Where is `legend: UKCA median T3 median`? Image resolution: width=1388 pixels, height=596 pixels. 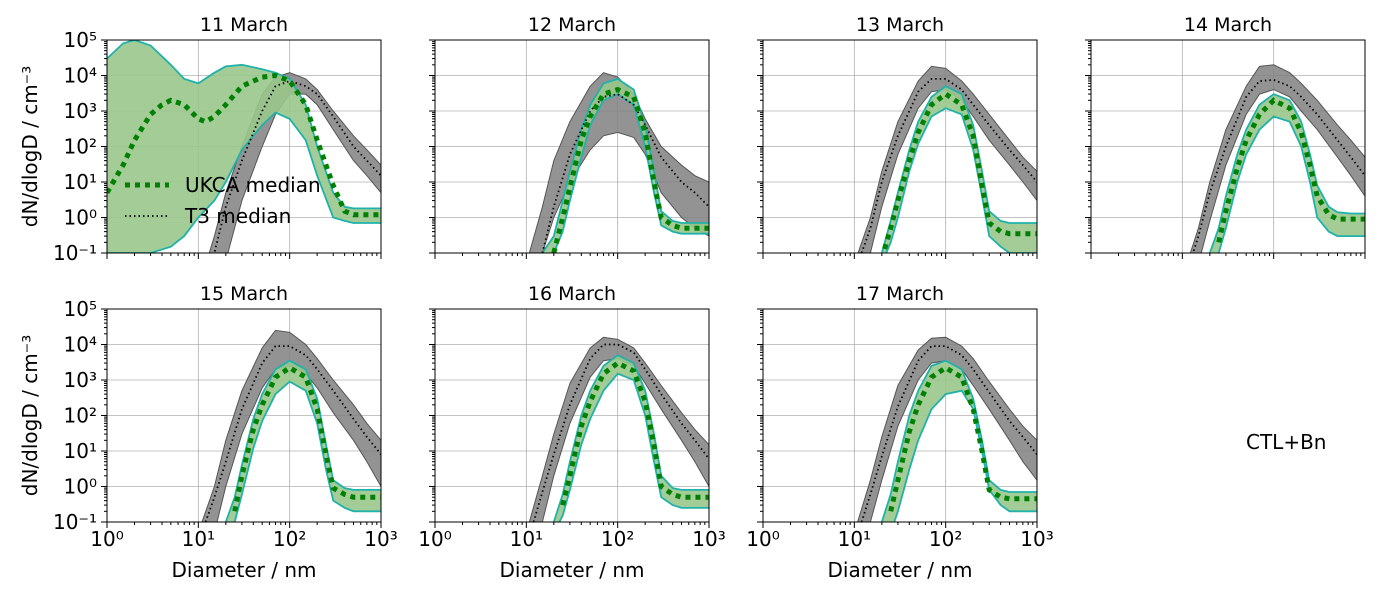
legend: UKCA median T3 median is located at coordinates (223, 200).